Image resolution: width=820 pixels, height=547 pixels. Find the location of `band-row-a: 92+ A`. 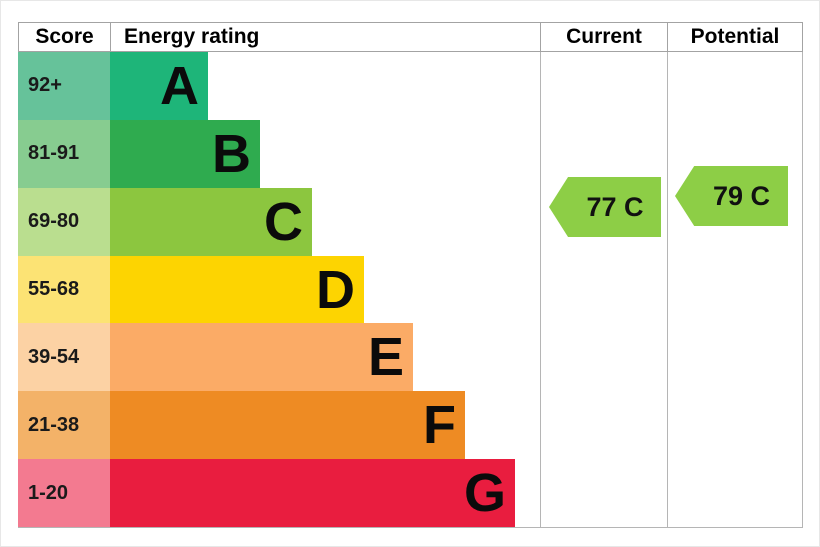

band-row-a: 92+ A is located at coordinates (410, 86).